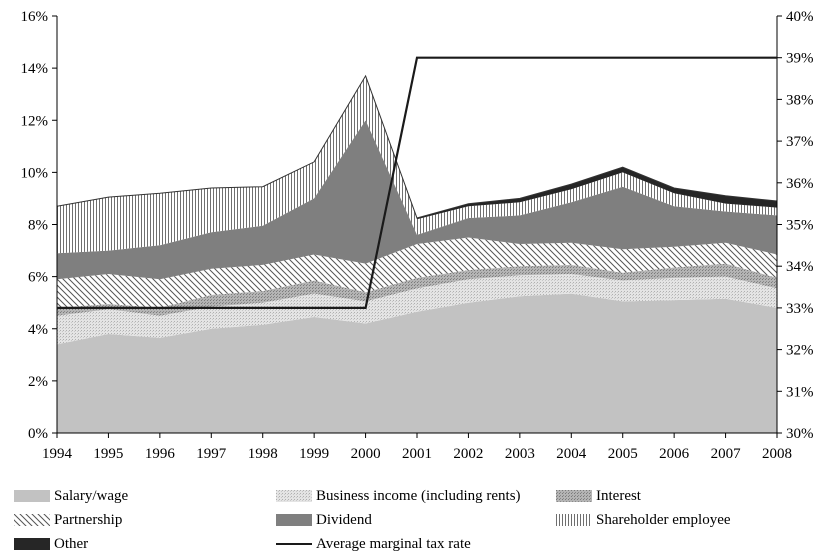 The image size is (823, 557). I want to click on area-interest, so click(417, 289).